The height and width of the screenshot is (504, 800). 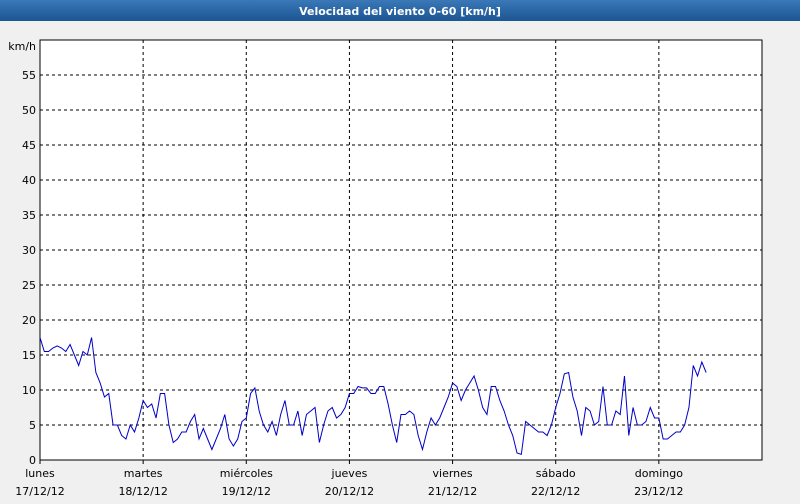 I want to click on y-tick-label: 45, so click(x=29, y=145).